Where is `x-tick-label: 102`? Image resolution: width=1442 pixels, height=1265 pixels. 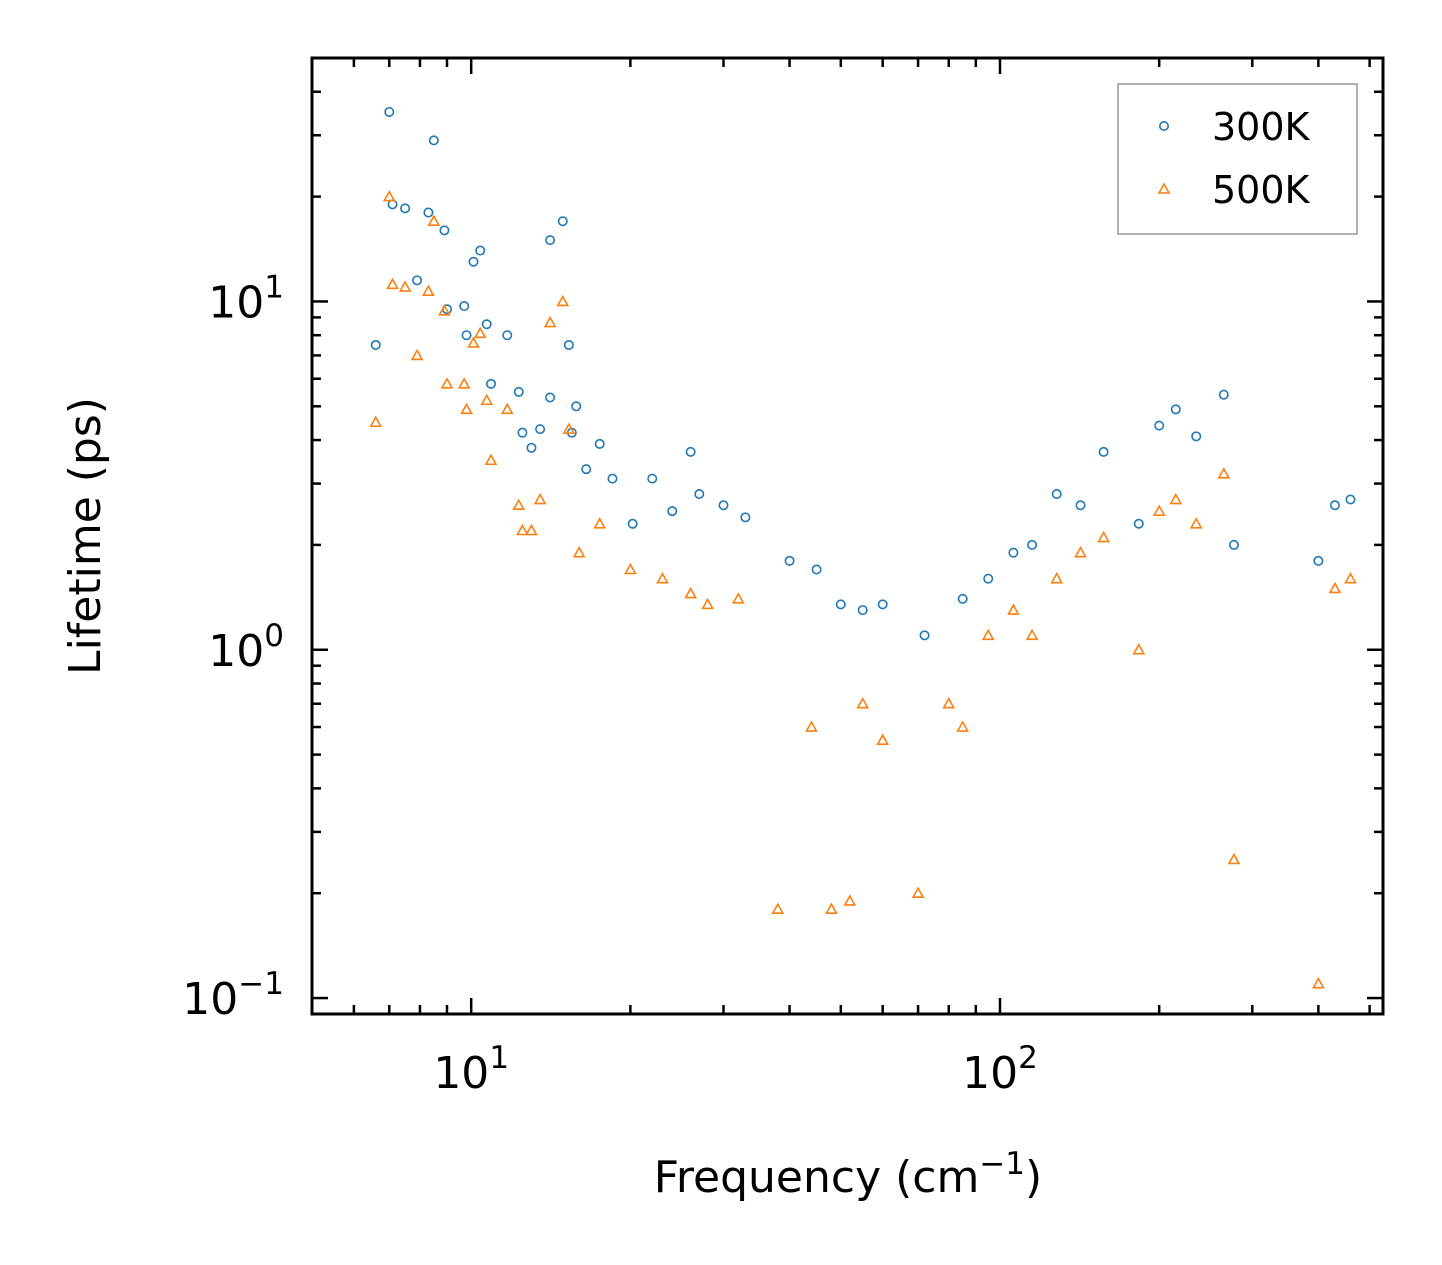 x-tick-label: 102 is located at coordinates (1000, 1069).